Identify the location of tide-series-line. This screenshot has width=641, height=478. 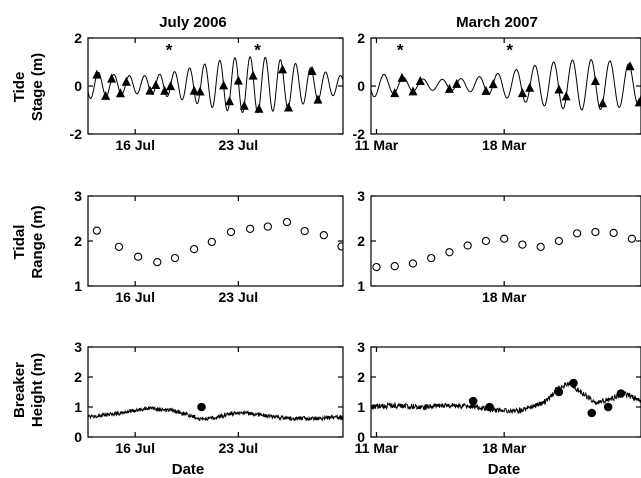
(215, 85).